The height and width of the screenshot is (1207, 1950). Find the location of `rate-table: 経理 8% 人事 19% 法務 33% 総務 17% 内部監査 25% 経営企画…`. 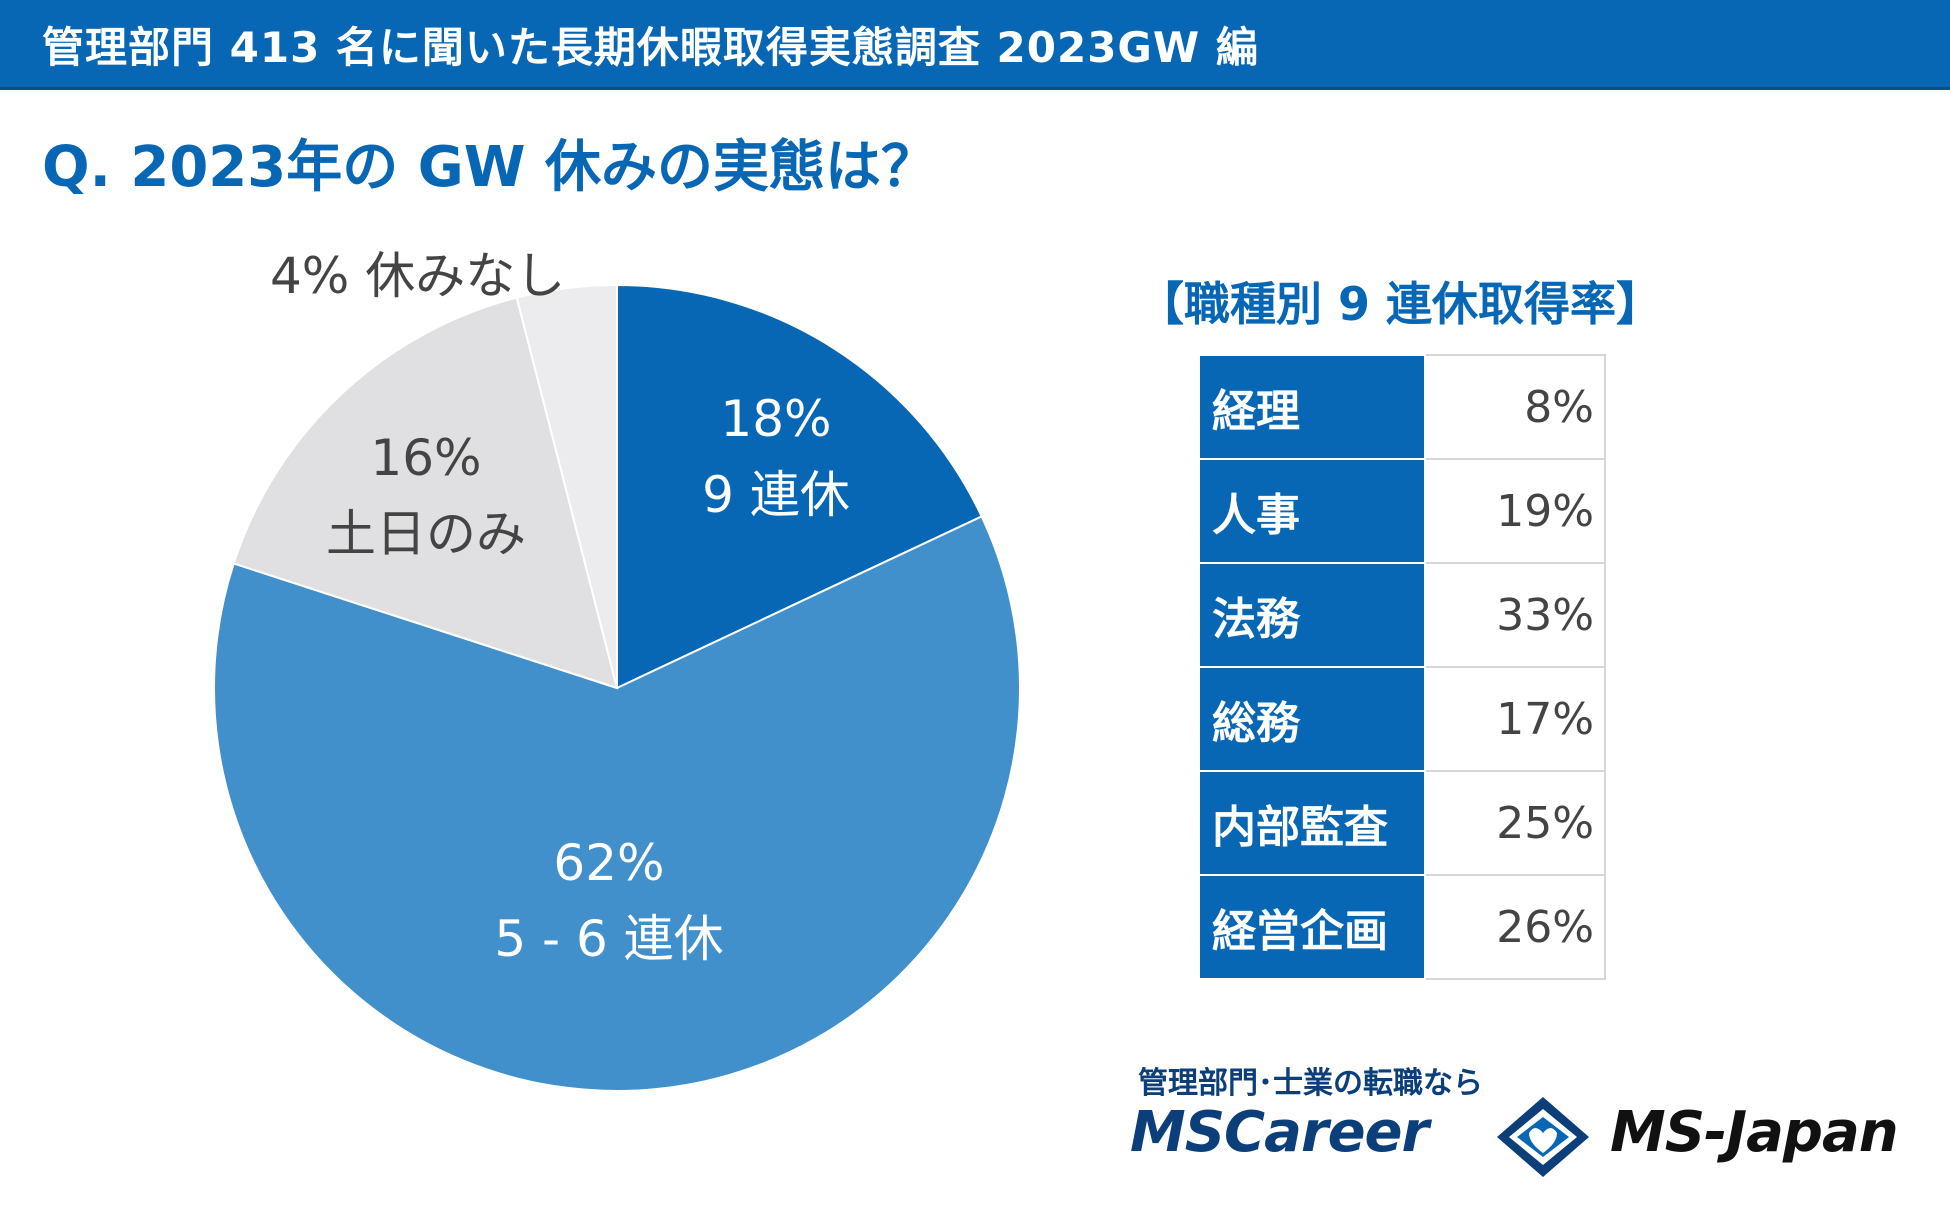

rate-table: 経理 8% 人事 19% 法務 33% 総務 17% 内部監査 25% 経営企画… is located at coordinates (1402, 667).